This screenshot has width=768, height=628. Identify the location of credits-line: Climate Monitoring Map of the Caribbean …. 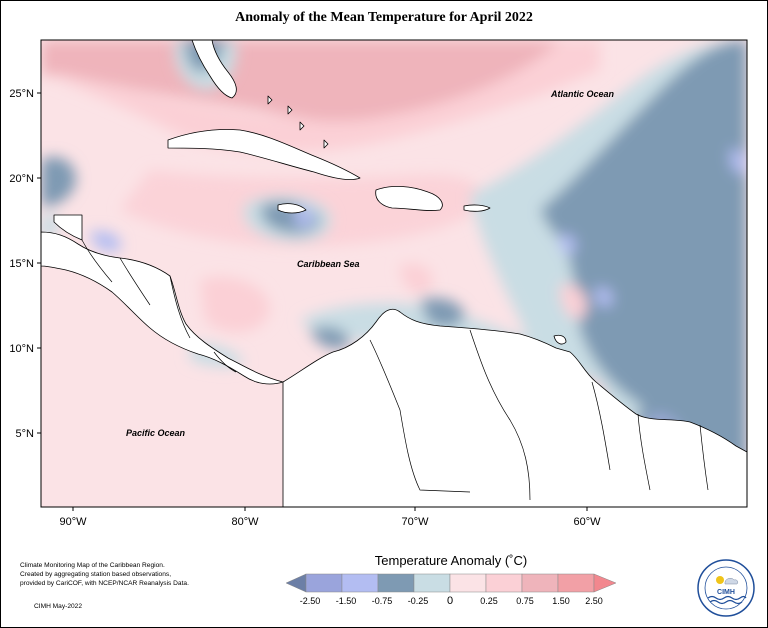
(92, 565).